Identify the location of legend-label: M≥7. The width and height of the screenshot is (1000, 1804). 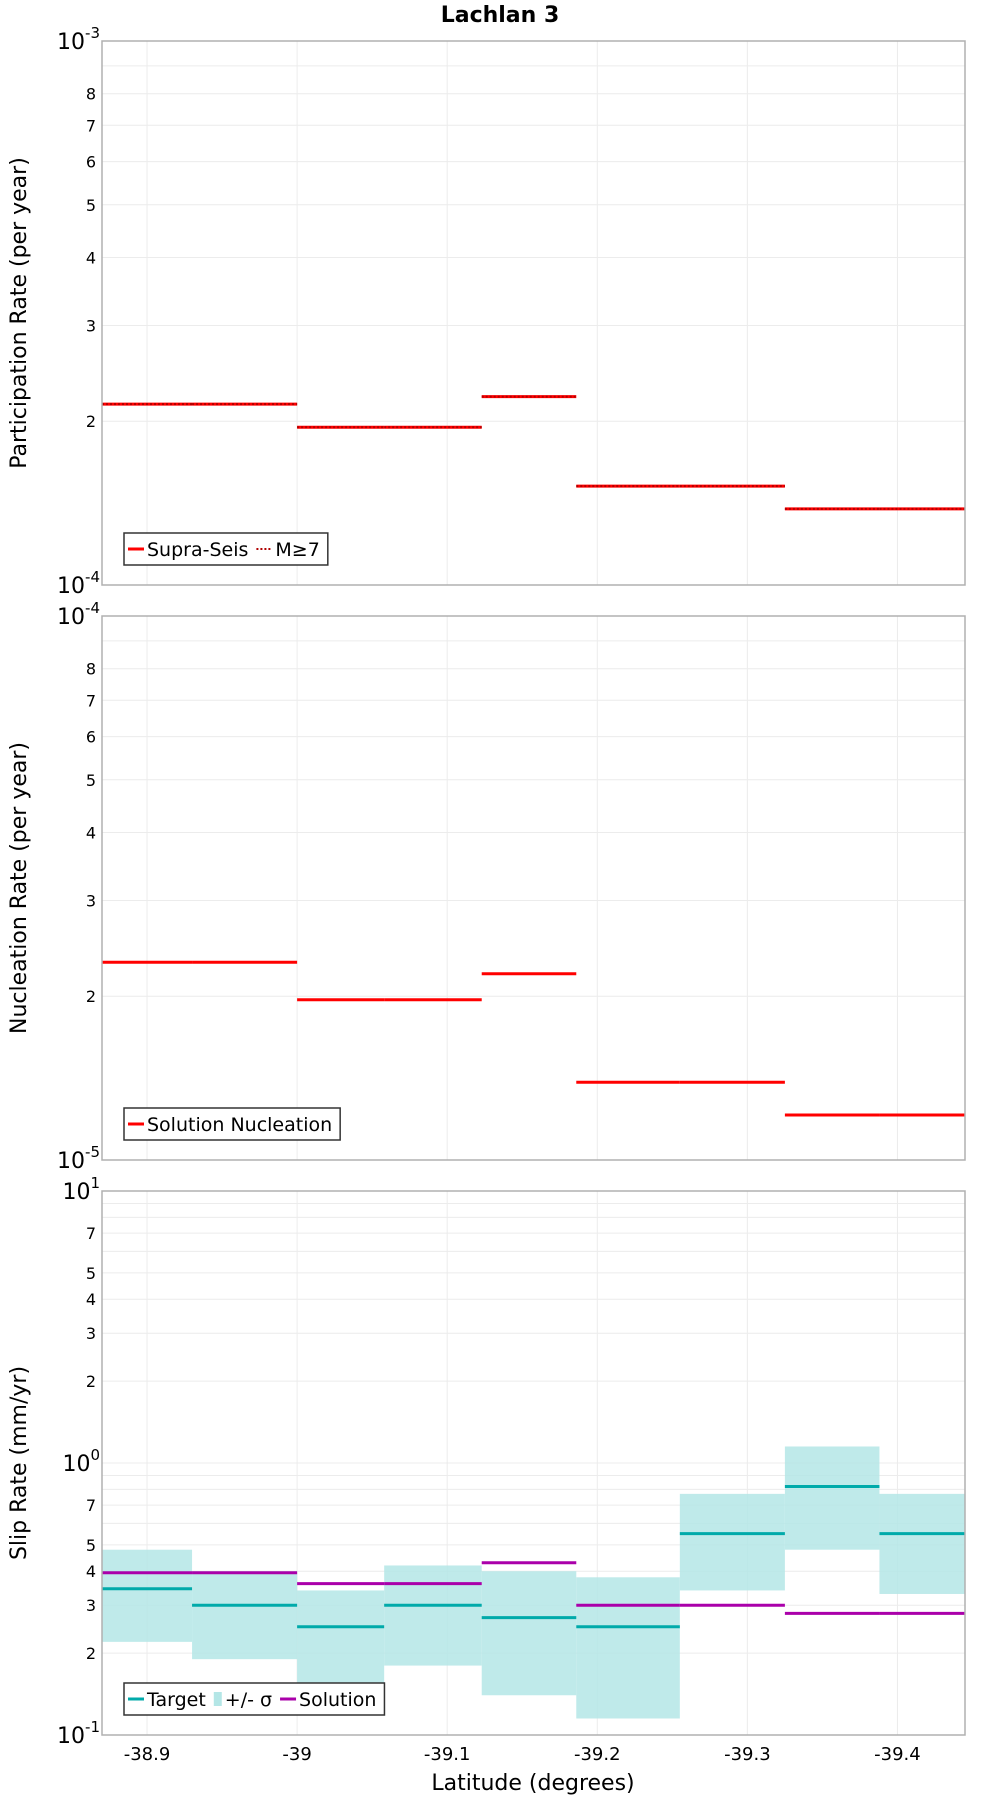
(297, 550).